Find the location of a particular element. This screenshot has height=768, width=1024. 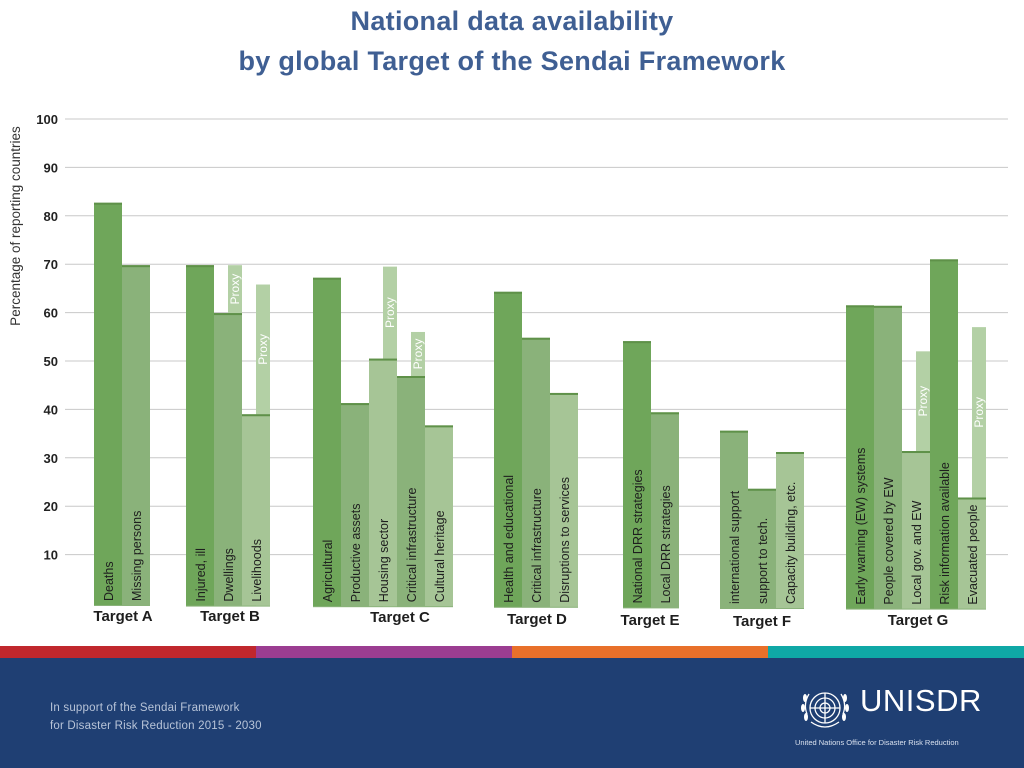

bar-category-label: Productive assets is located at coordinates (356, 553).